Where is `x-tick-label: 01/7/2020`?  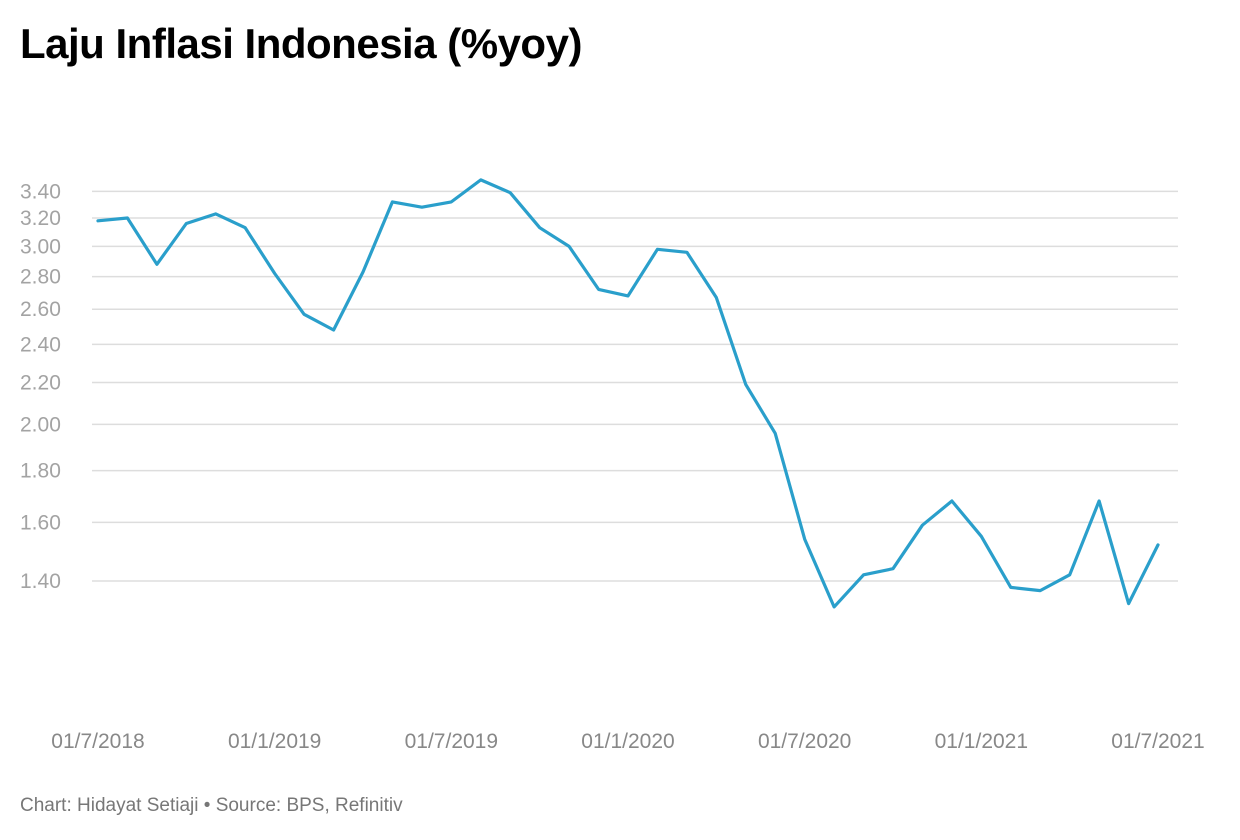
x-tick-label: 01/7/2020 is located at coordinates (804, 741).